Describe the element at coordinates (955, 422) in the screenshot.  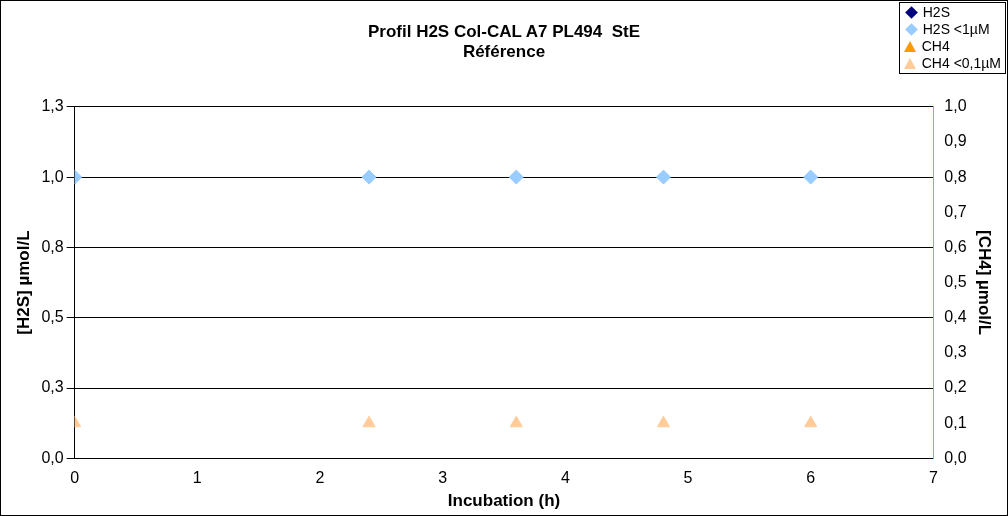
I see `y2-tick-label: 0,1` at that location.